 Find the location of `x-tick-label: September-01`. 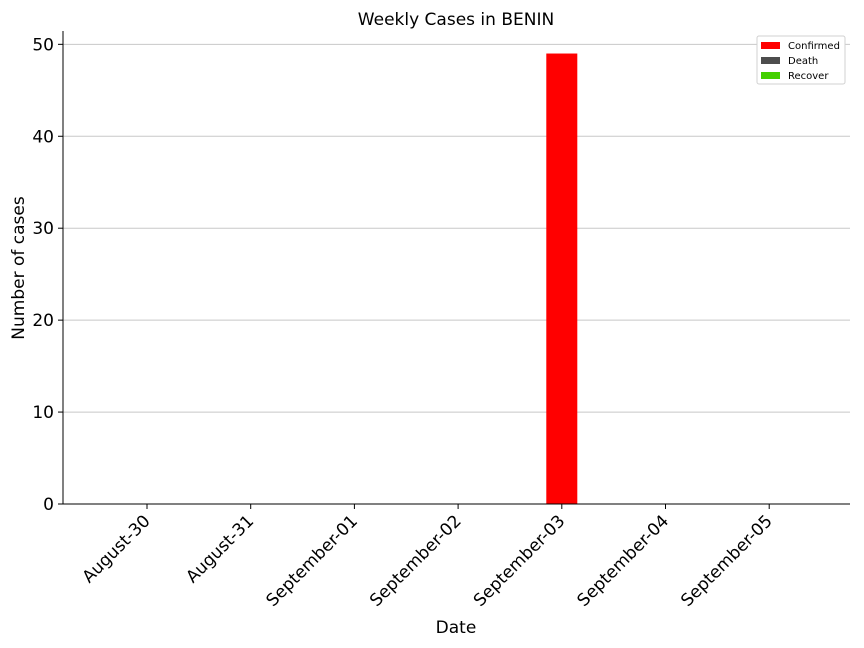

x-tick-label: September-01 is located at coordinates (311, 560).